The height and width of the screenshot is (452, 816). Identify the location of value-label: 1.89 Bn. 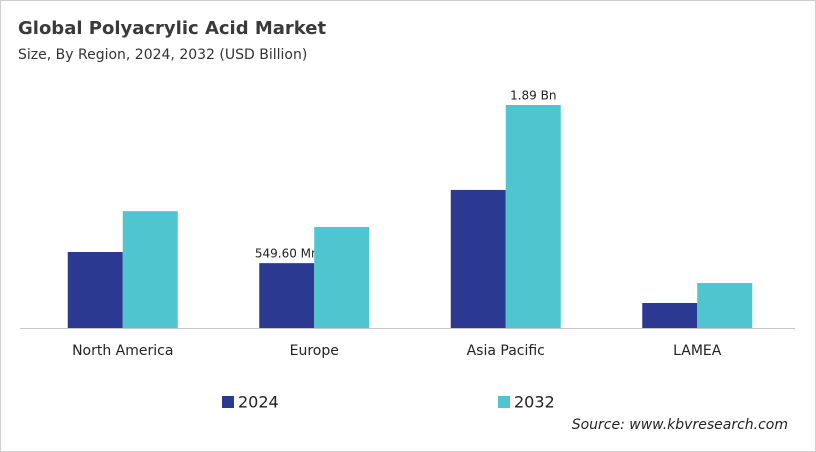
(533, 95).